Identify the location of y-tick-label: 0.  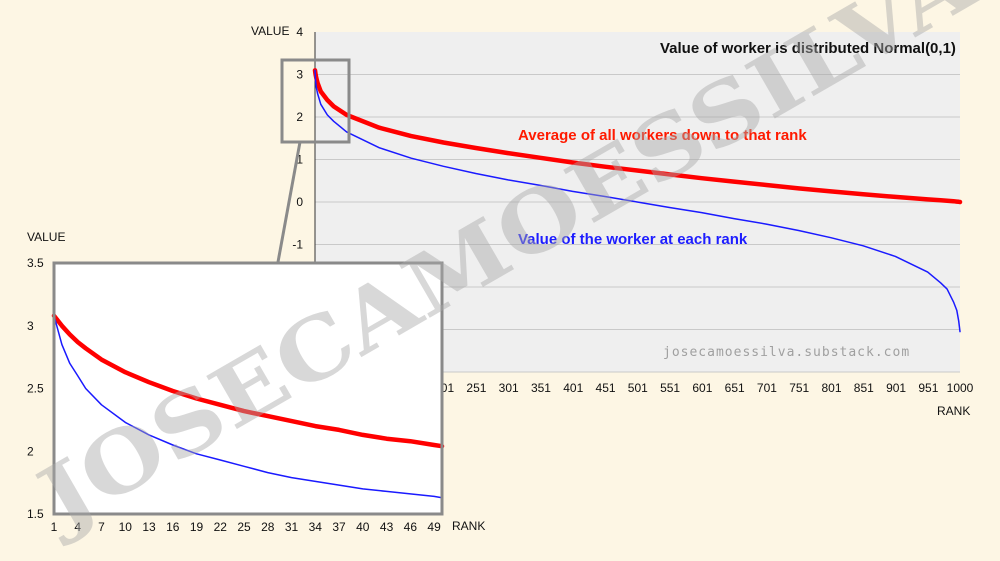
(299, 202).